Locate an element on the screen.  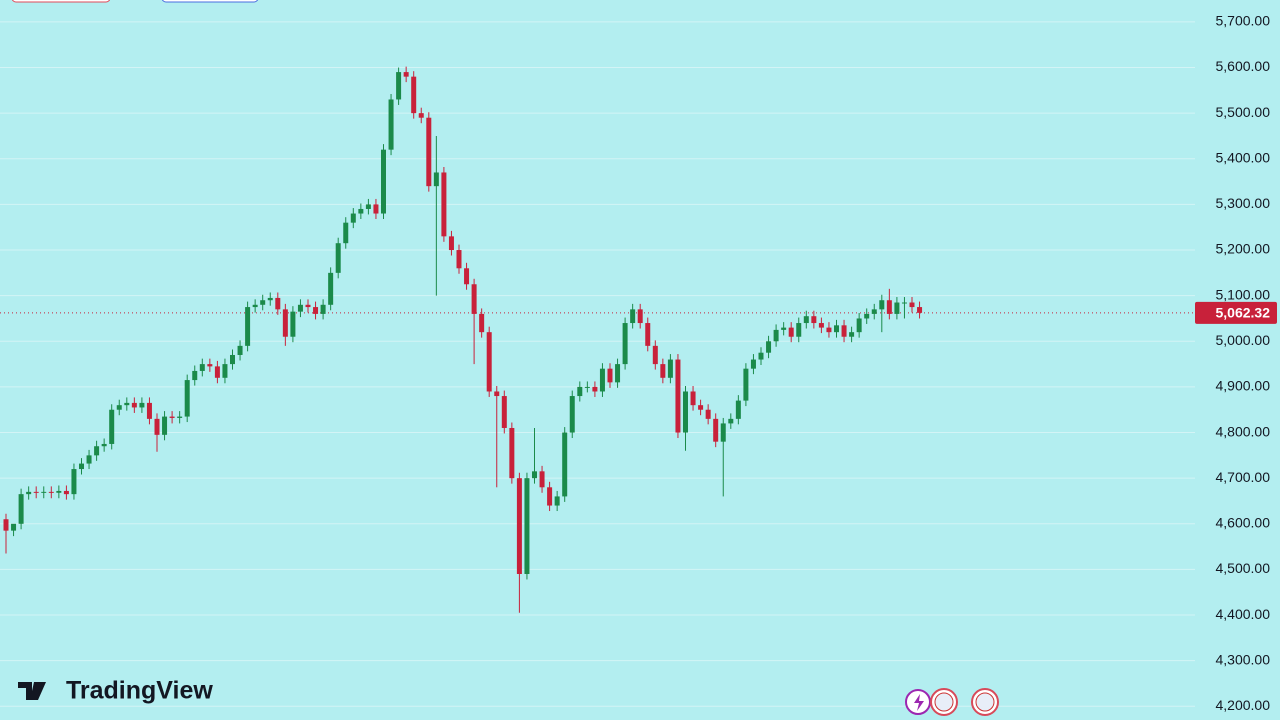
logo-mark is located at coordinates (32, 691).